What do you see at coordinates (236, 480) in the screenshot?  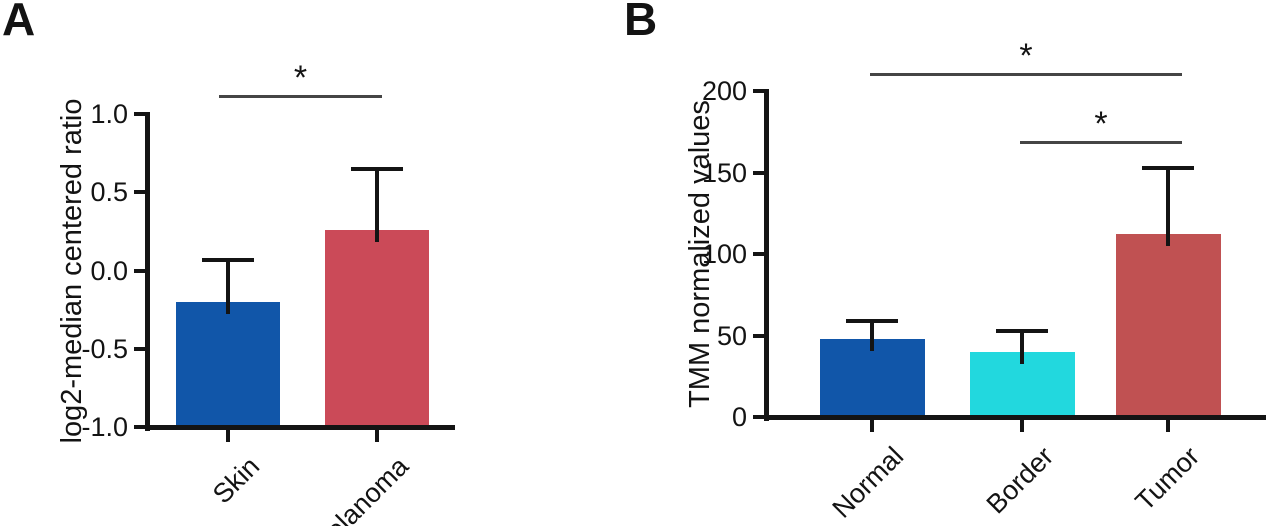 I see `x-tick-label: Skin` at bounding box center [236, 480].